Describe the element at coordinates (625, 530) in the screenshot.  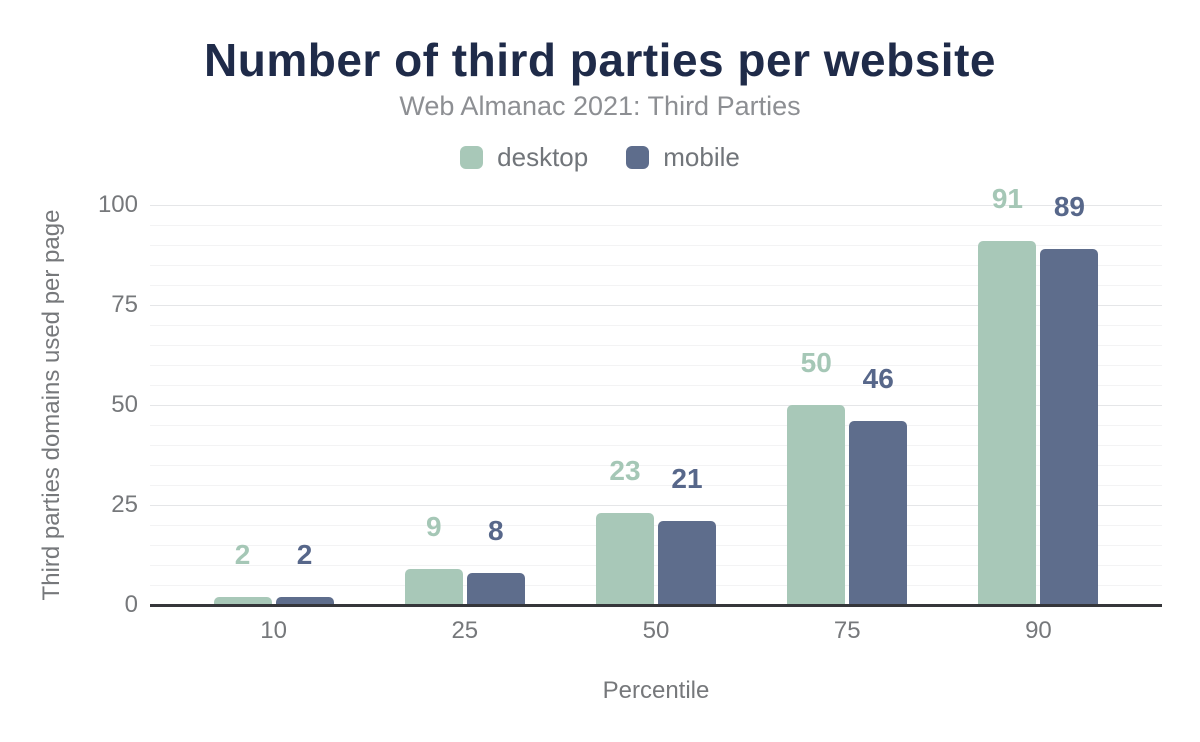
I see `desktop-bar-50: 23` at that location.